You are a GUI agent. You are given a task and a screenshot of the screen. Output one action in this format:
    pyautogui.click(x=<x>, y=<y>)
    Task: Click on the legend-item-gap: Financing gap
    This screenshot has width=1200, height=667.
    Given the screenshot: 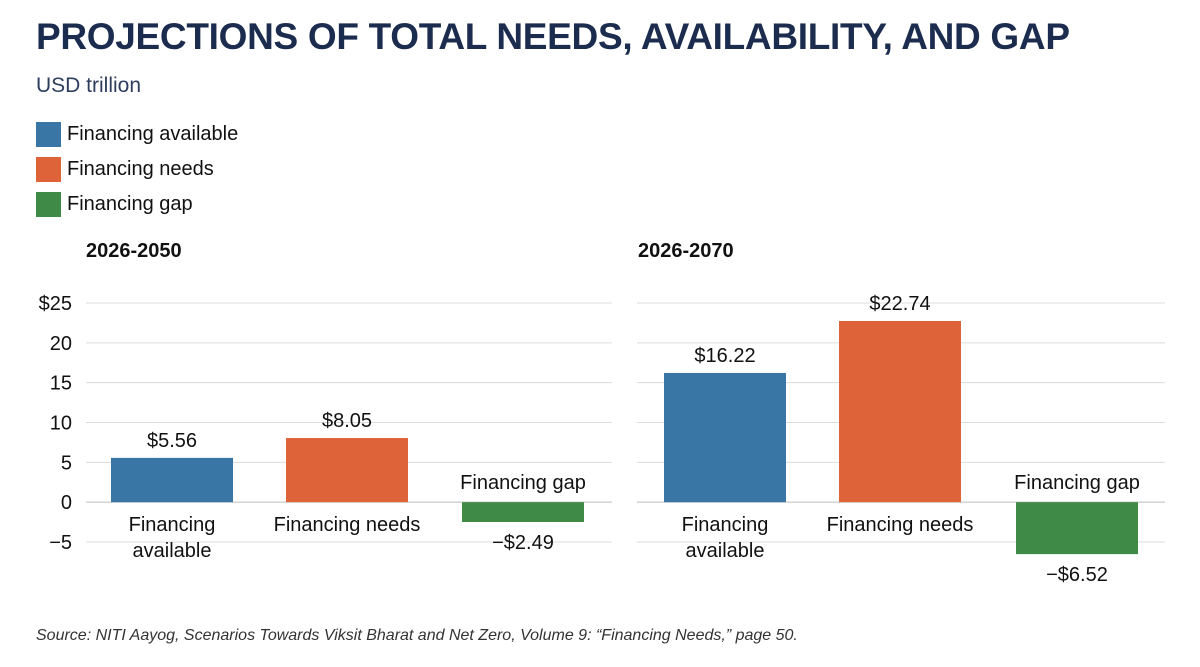 What is the action you would take?
    pyautogui.click(x=137, y=204)
    